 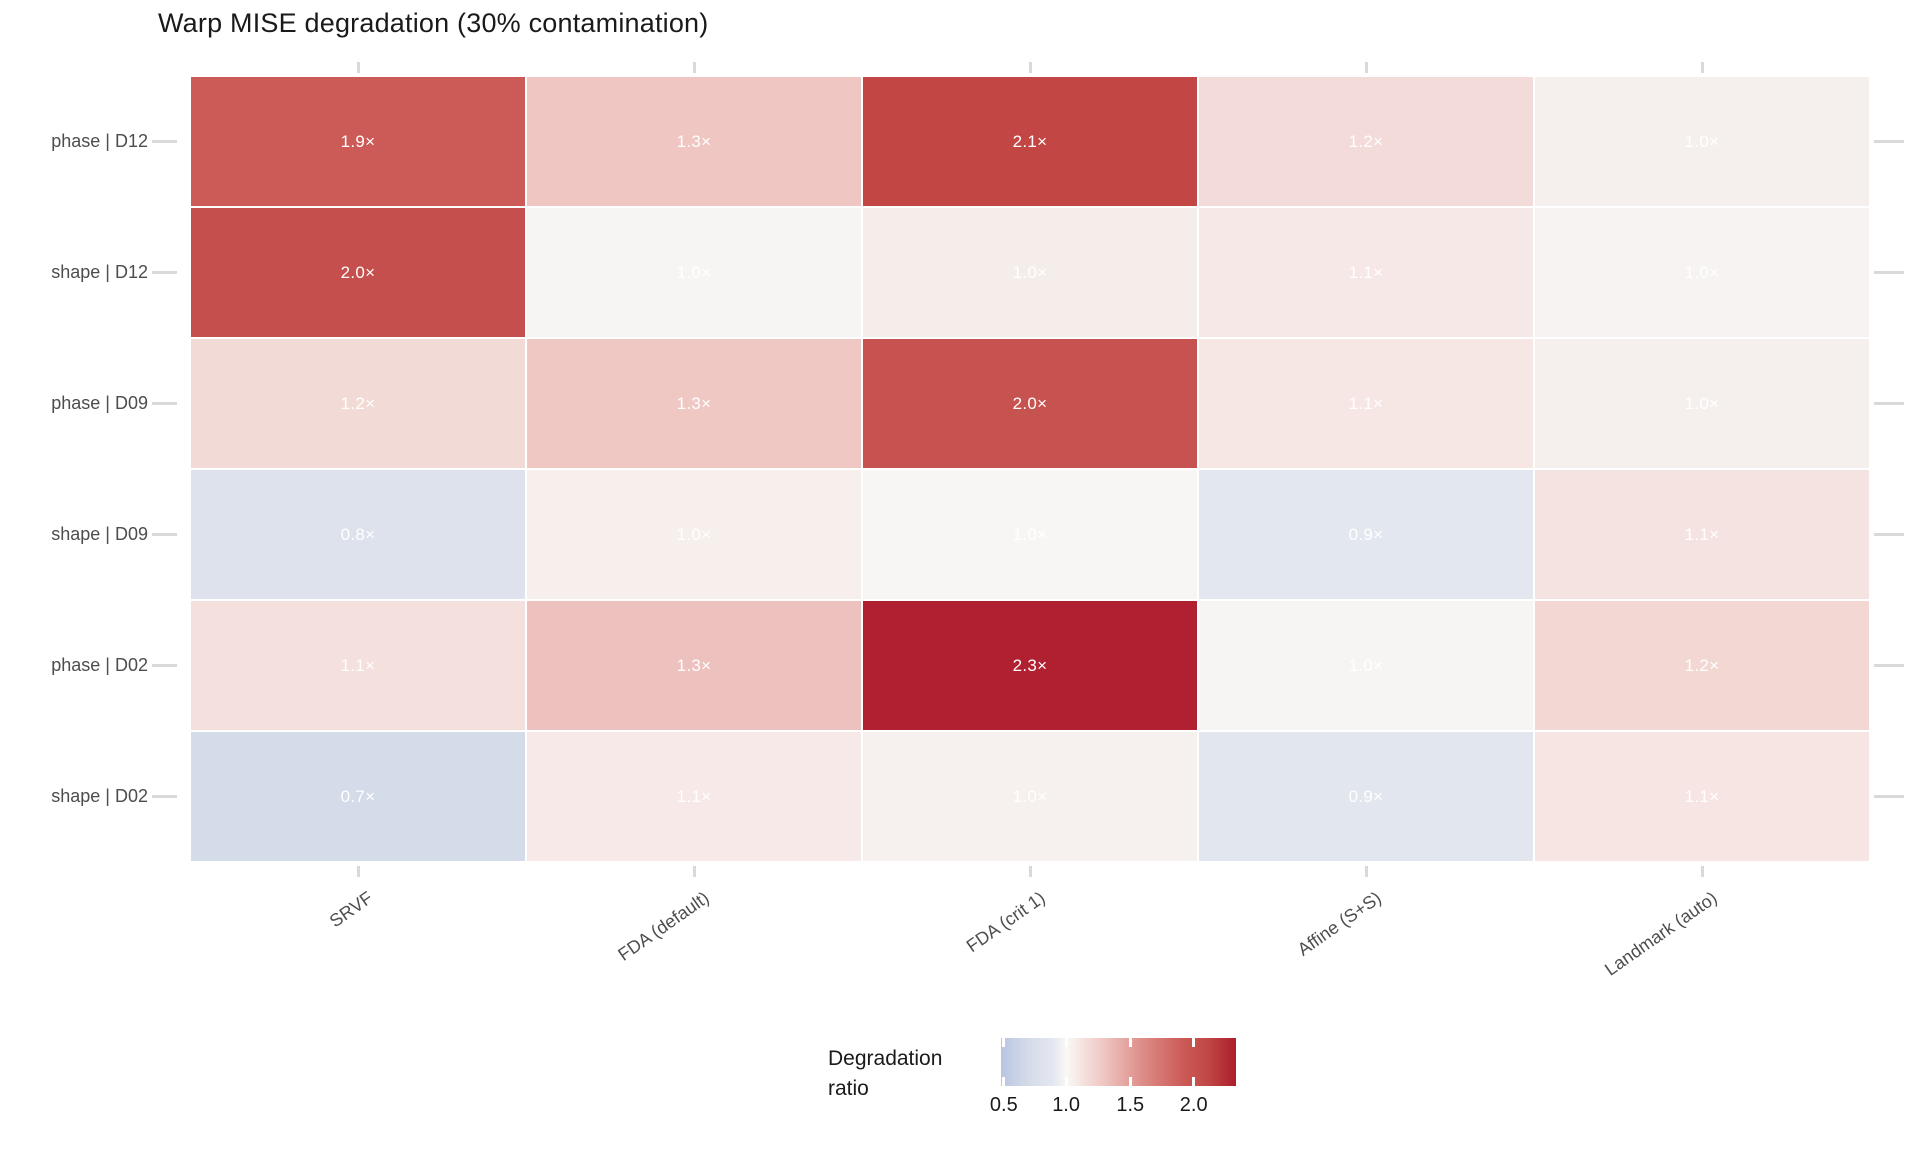 I want to click on heatmap-cell: 2.1×, so click(x=1030, y=141).